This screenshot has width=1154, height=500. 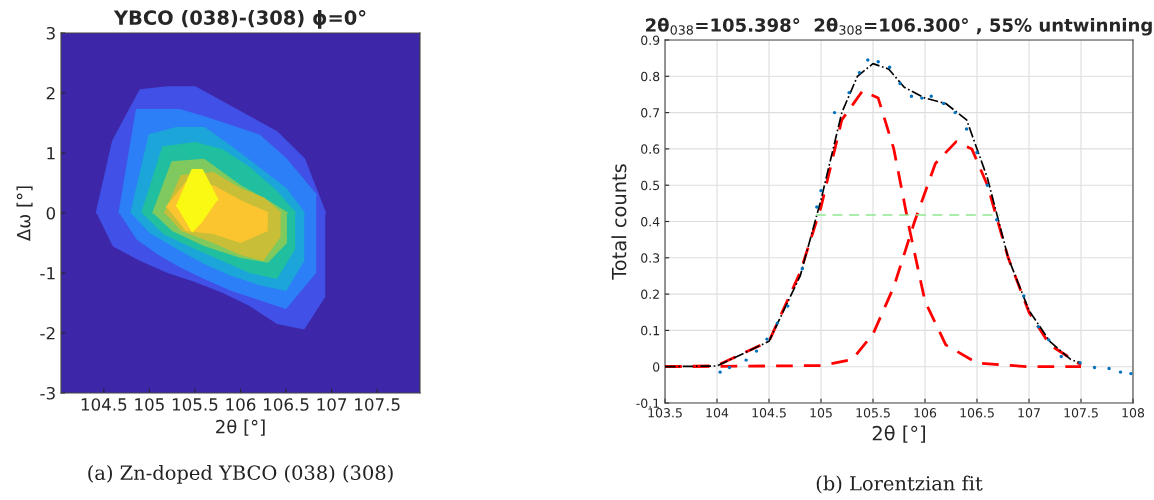 I want to click on y-axis-title: Δω [°], so click(x=24, y=214).